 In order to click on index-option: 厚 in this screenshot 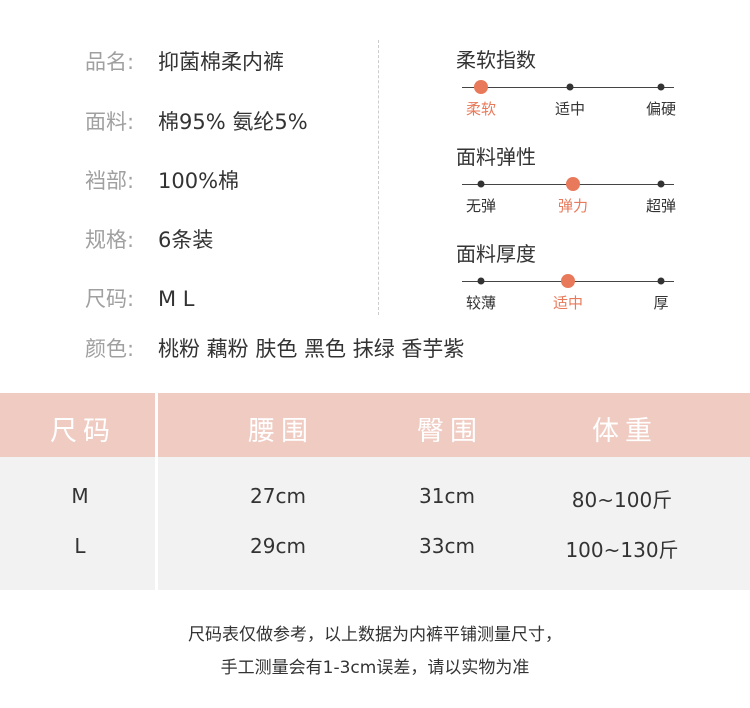, I will do `click(661, 303)`.